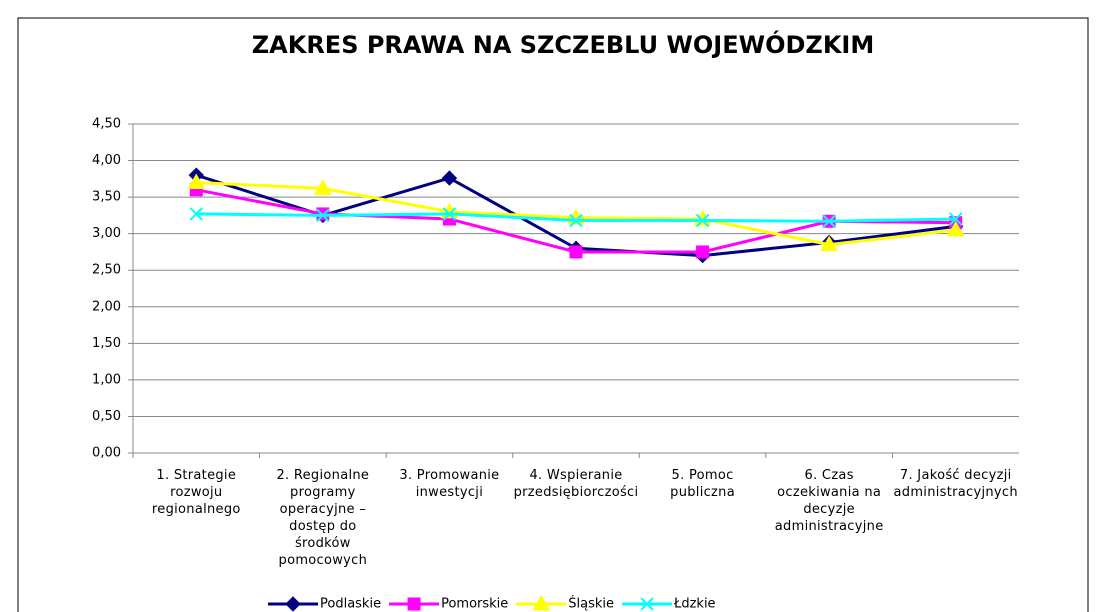 The width and height of the screenshot is (1104, 612). I want to click on chart-title: ZAKRES PRAWA NA SZCZEBLU WOJEWÓDZKIM, so click(563, 44).